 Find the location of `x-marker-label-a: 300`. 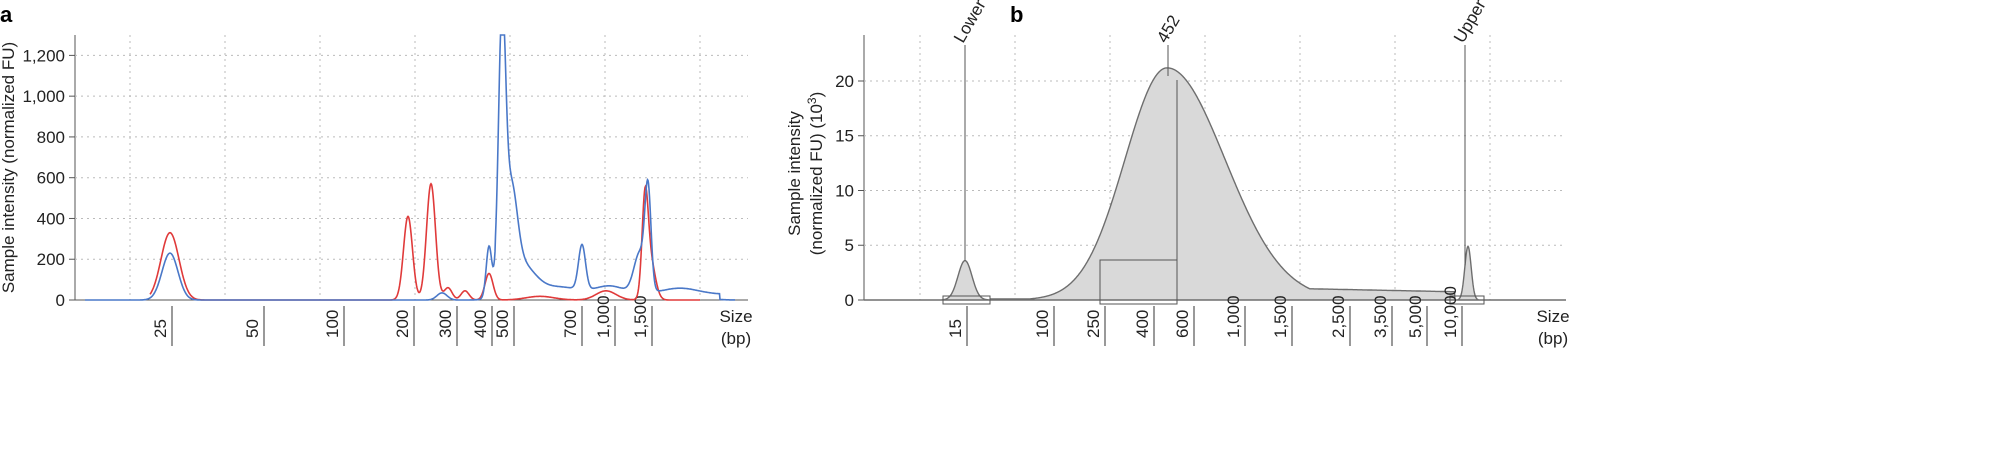

x-marker-label-a: 300 is located at coordinates (445, 324).